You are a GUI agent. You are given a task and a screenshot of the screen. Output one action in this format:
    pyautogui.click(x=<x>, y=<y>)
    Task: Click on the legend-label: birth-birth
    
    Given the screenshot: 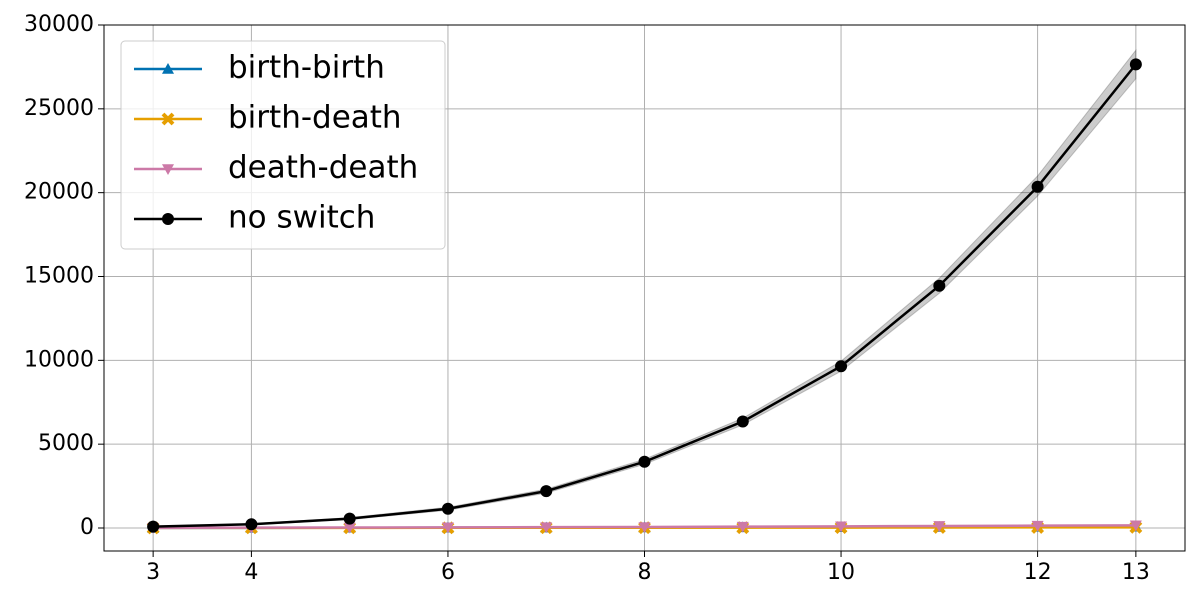 What is the action you would take?
    pyautogui.click(x=306, y=68)
    